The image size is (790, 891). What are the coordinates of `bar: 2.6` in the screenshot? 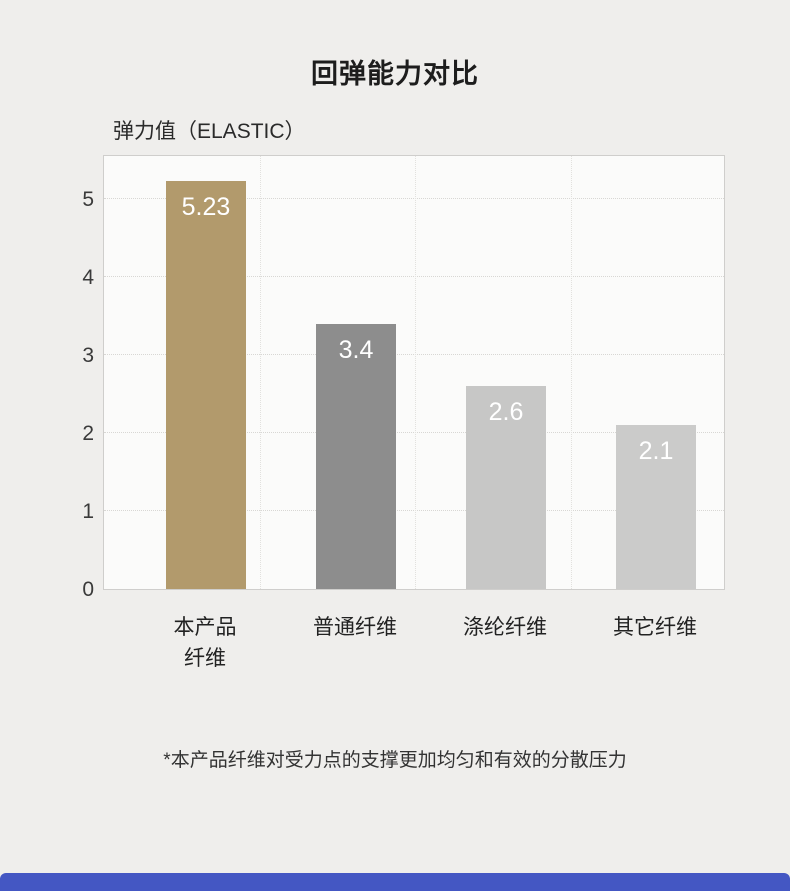 It's located at (506, 487).